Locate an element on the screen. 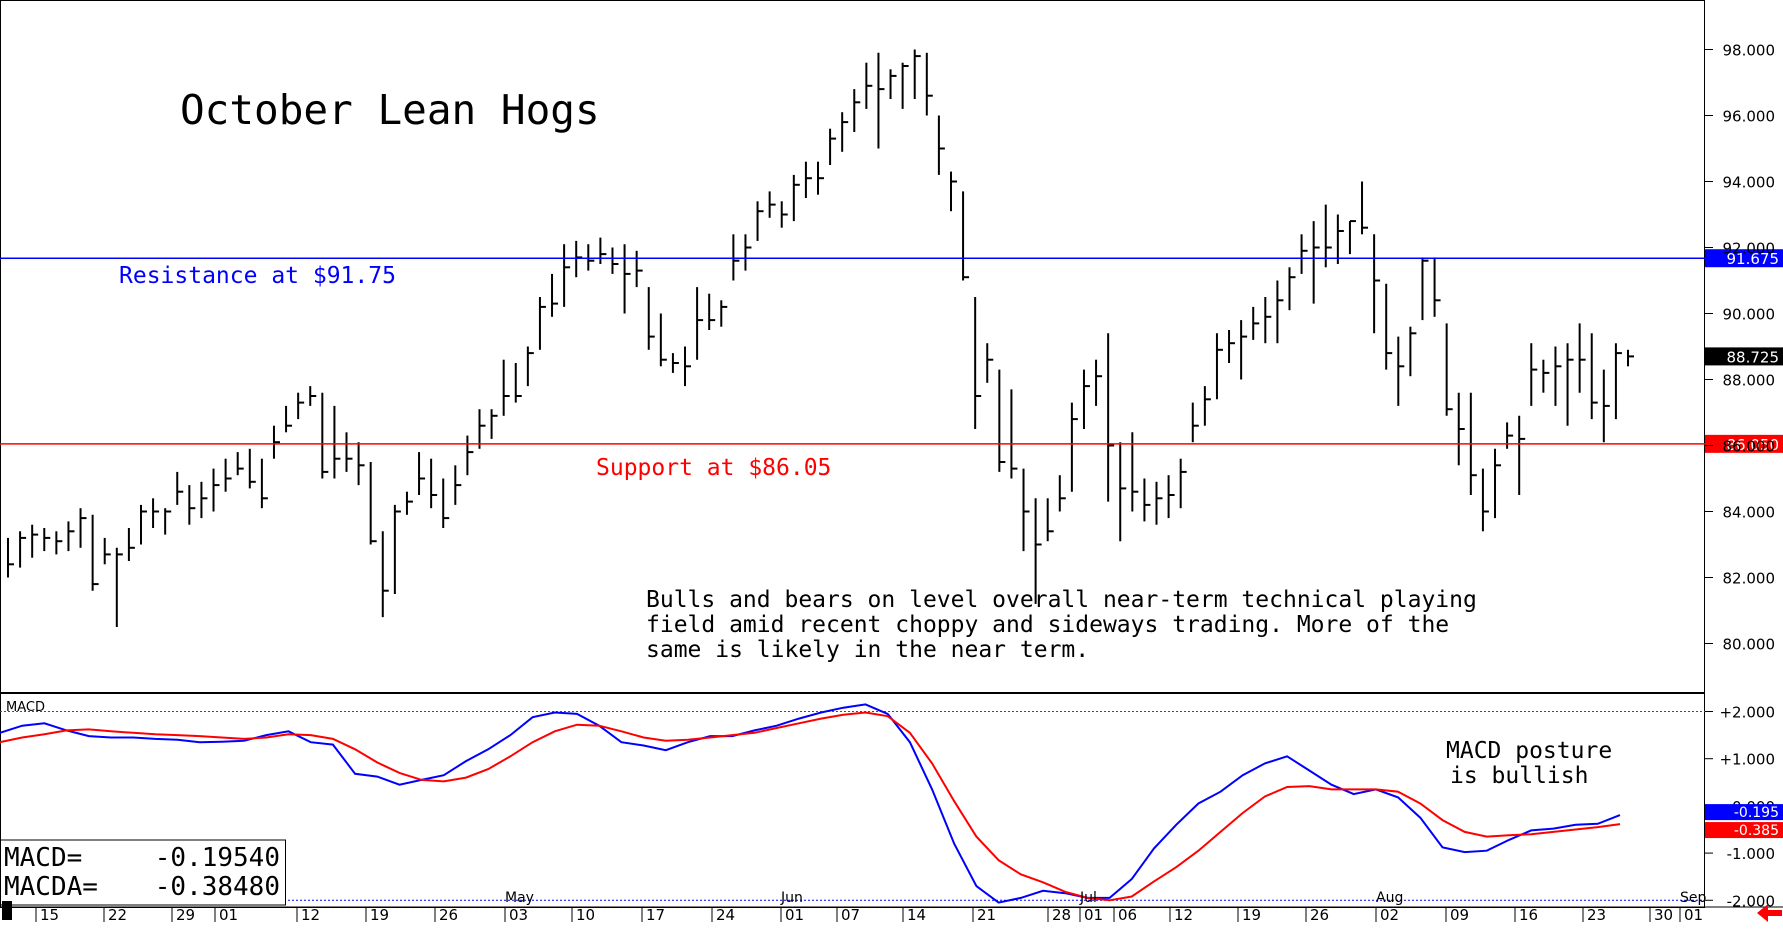 The width and height of the screenshot is (1783, 929). last-macda-tag is located at coordinates (1744, 830).